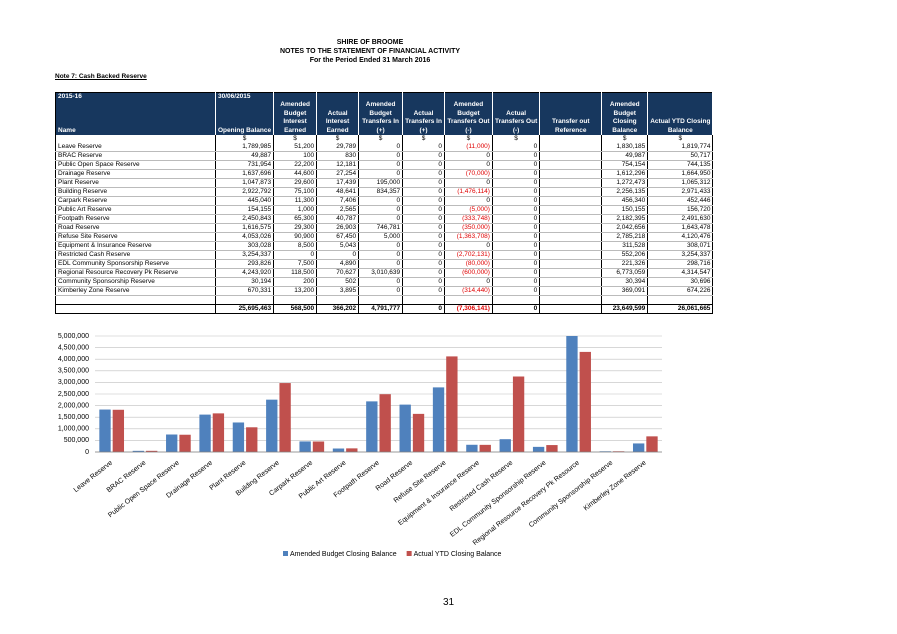 The height and width of the screenshot is (634, 897). What do you see at coordinates (338, 183) in the screenshot?
I see `table-cell: 17,439` at bounding box center [338, 183].